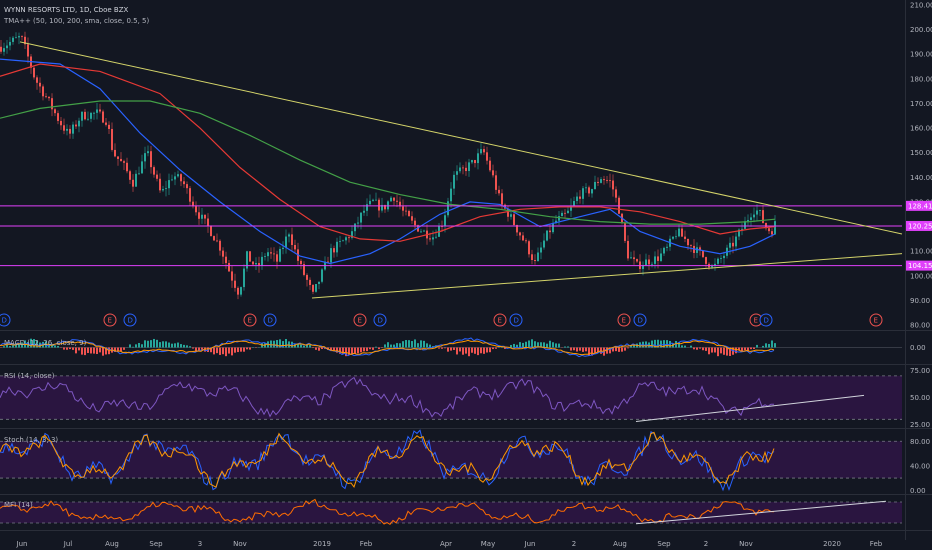  I want to click on price-tick-label: 90.00, so click(920, 301).